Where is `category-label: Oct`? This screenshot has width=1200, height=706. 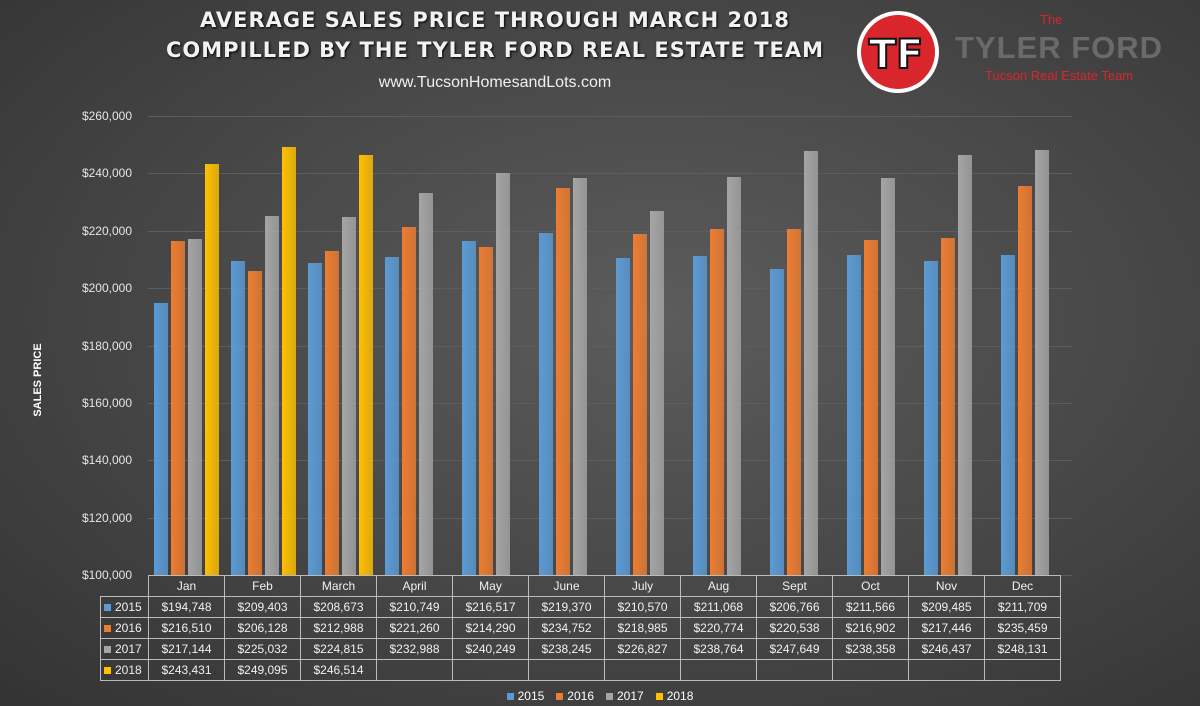
category-label: Oct is located at coordinates (870, 586).